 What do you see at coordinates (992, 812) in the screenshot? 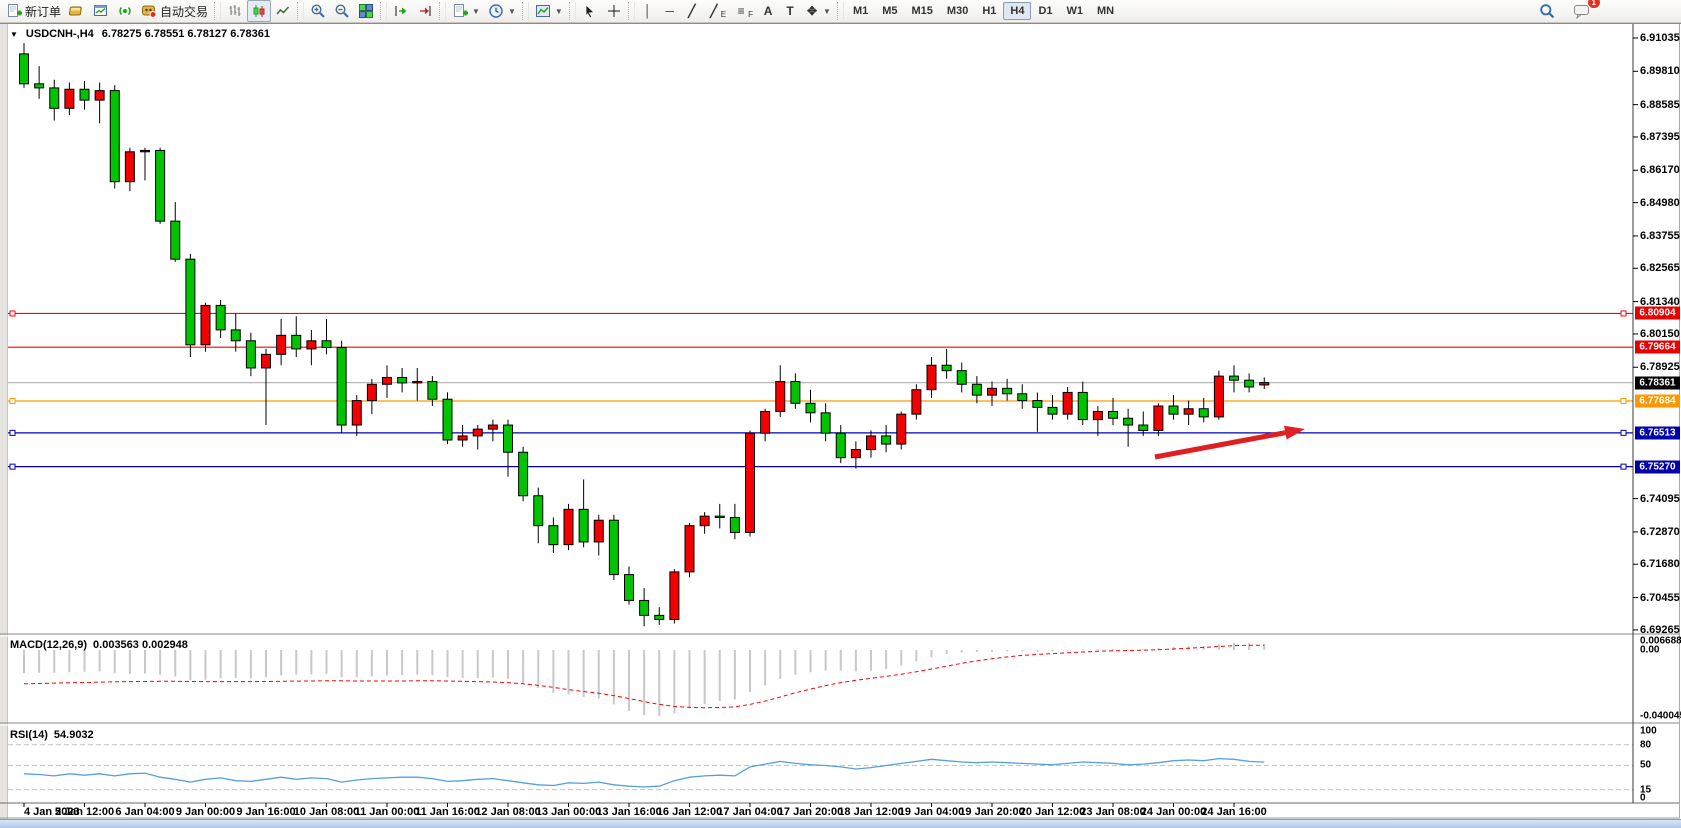
I see `time-axis-label: 19 Jan 20:00` at bounding box center [992, 812].